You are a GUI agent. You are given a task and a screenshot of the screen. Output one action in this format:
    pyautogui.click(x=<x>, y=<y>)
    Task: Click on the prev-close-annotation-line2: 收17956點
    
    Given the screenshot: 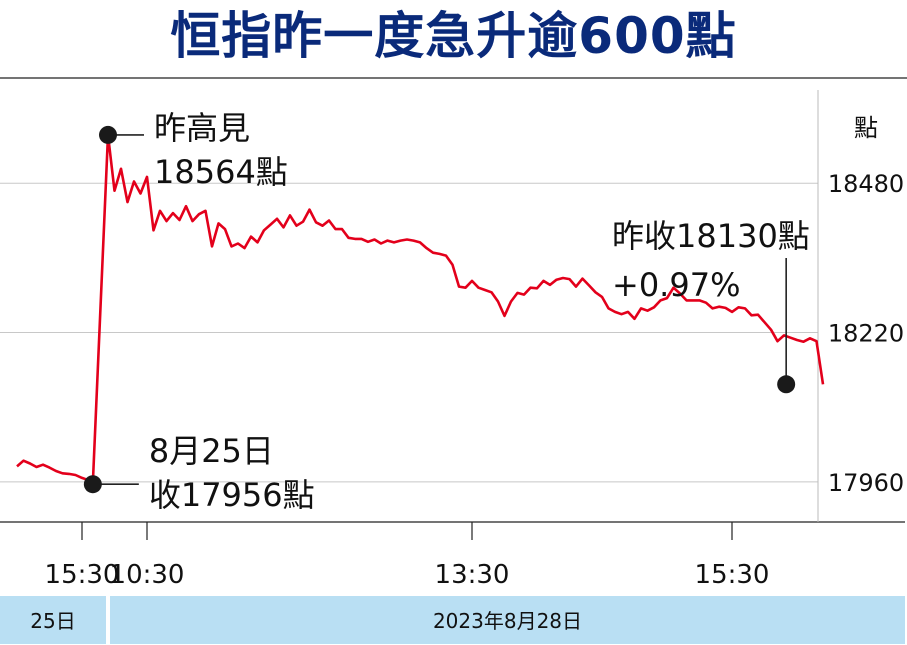 What is the action you would take?
    pyautogui.click(x=232, y=495)
    